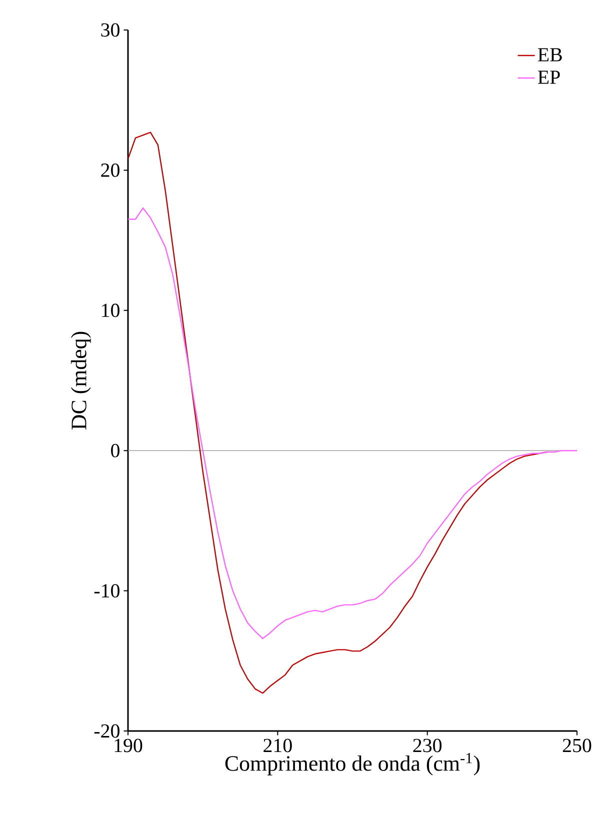 The height and width of the screenshot is (837, 606). Describe the element at coordinates (549, 77) in the screenshot. I see `legend-label: EP` at that location.